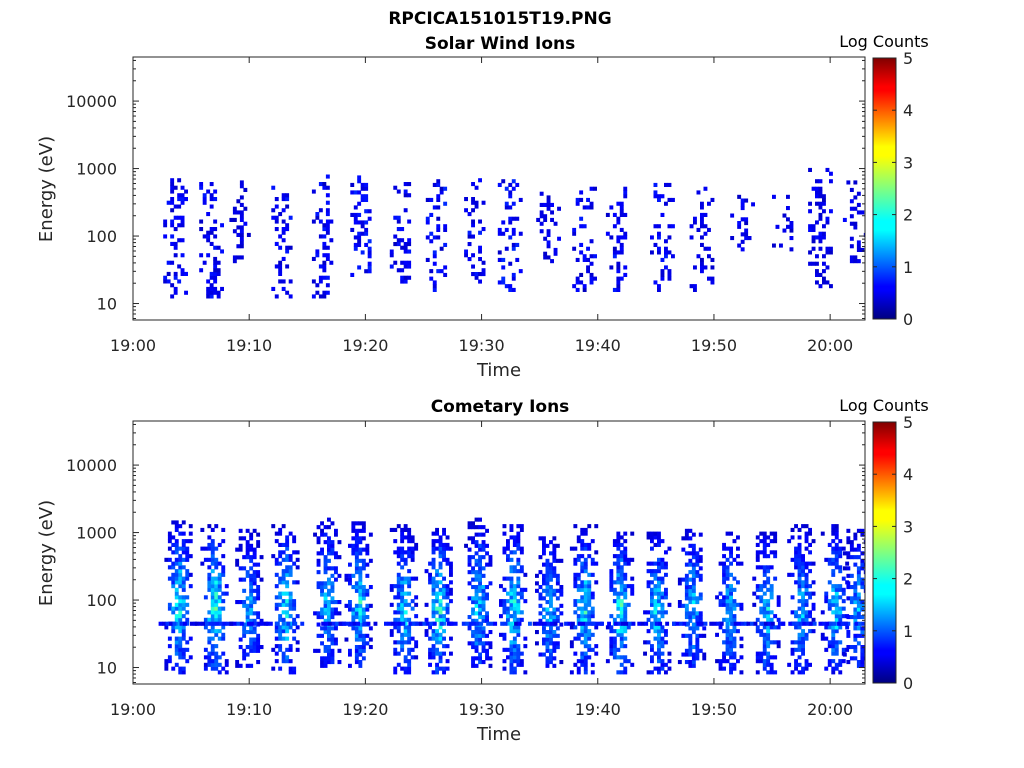  What do you see at coordinates (884, 188) in the screenshot?
I see `colorbar-gradient` at bounding box center [884, 188].